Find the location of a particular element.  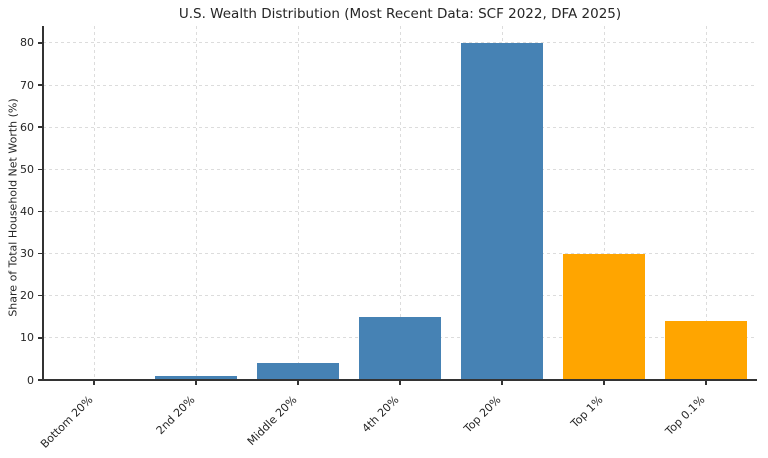

y-tick-label: 80 is located at coordinates (27, 43).